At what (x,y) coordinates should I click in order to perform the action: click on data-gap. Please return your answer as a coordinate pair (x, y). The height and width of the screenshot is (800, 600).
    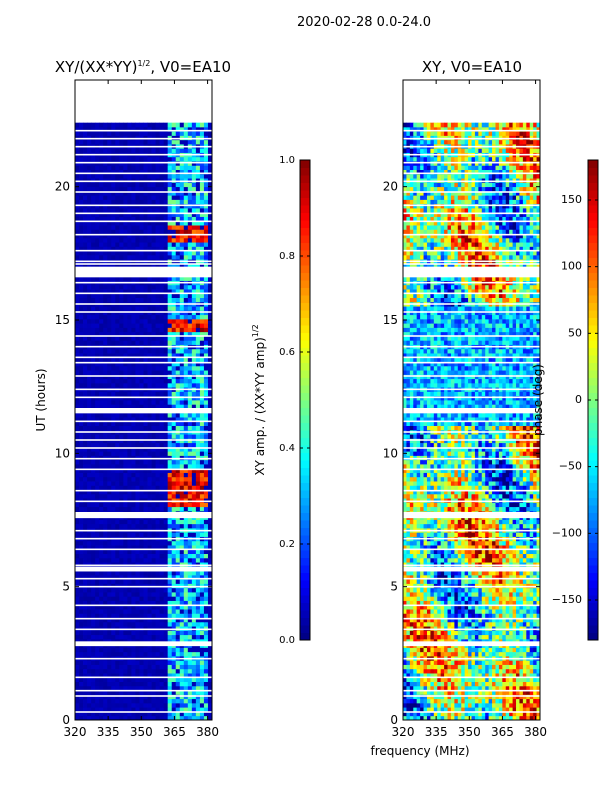
    Looking at the image, I should click on (143, 712).